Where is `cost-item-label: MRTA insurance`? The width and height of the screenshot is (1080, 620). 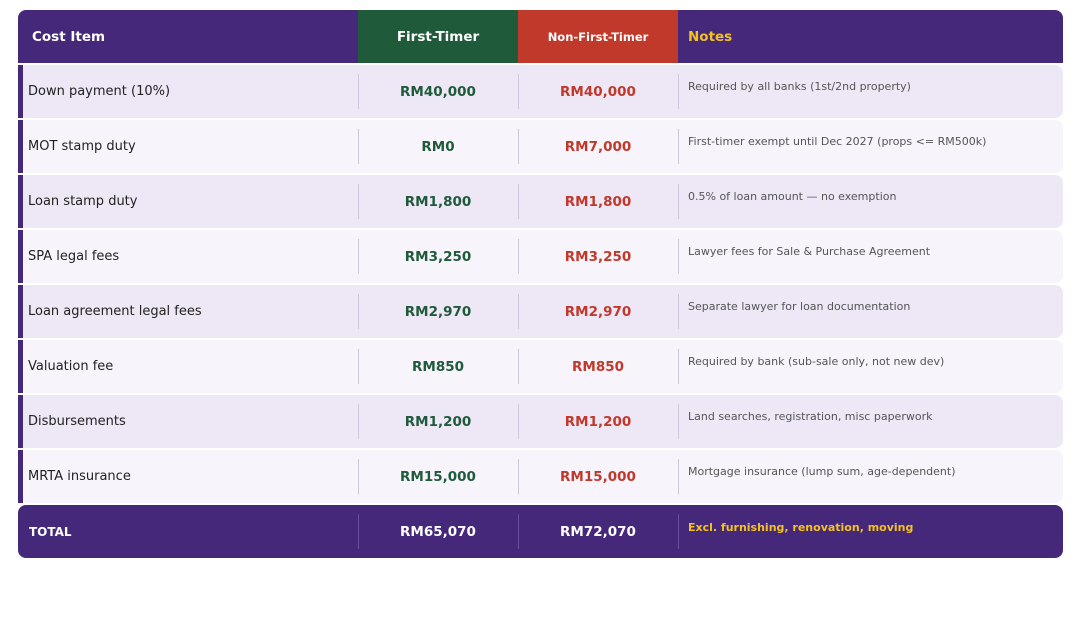
cost-item-label: MRTA insurance is located at coordinates (188, 476).